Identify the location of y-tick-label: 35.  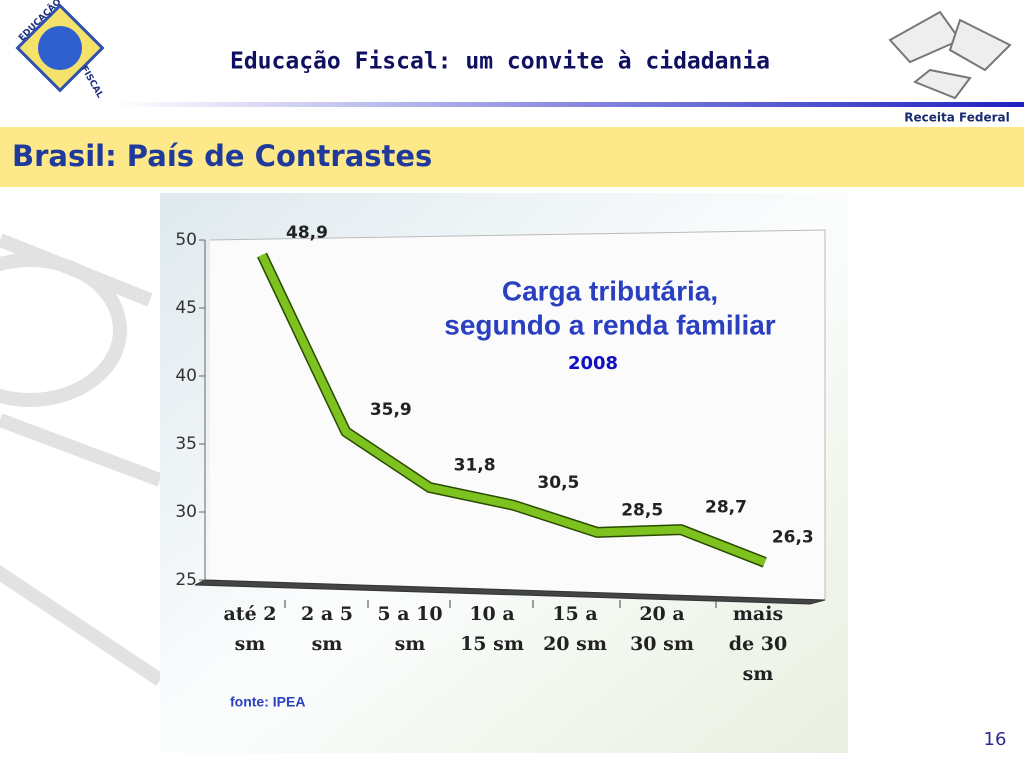
(186, 444).